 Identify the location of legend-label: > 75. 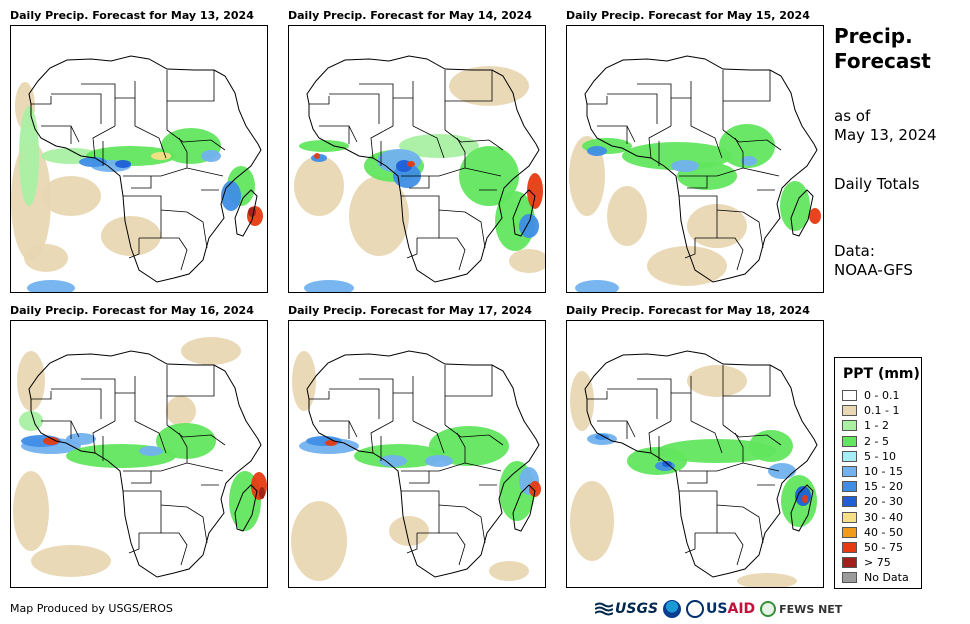
(877, 563).